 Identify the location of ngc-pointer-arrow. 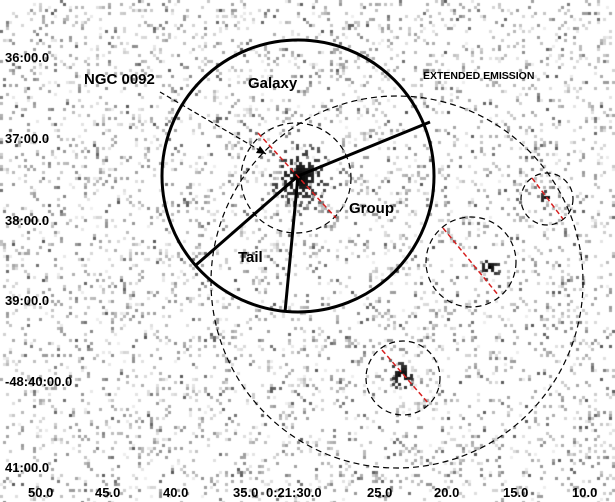
(213, 123).